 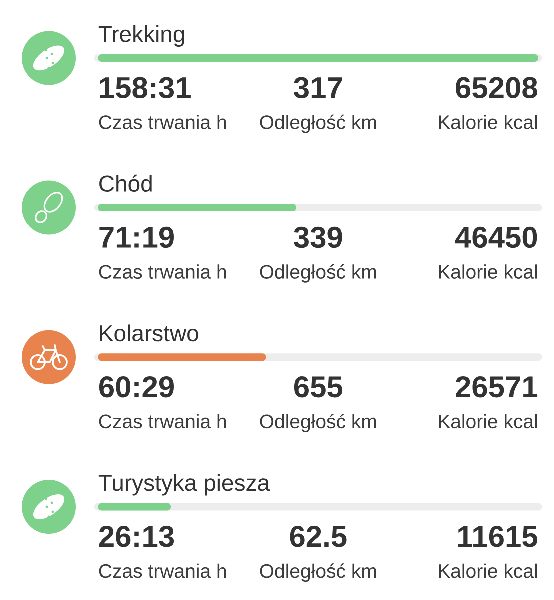 I want to click on y-tick-label: Trekking, so click(x=141, y=36).